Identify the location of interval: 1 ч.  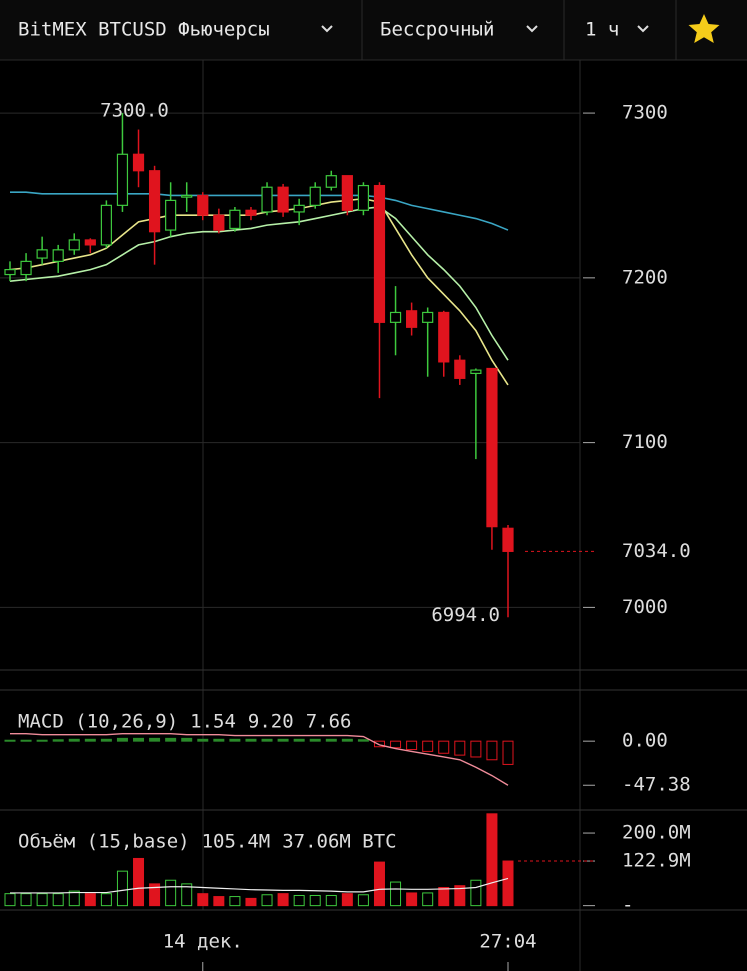
(602, 30).